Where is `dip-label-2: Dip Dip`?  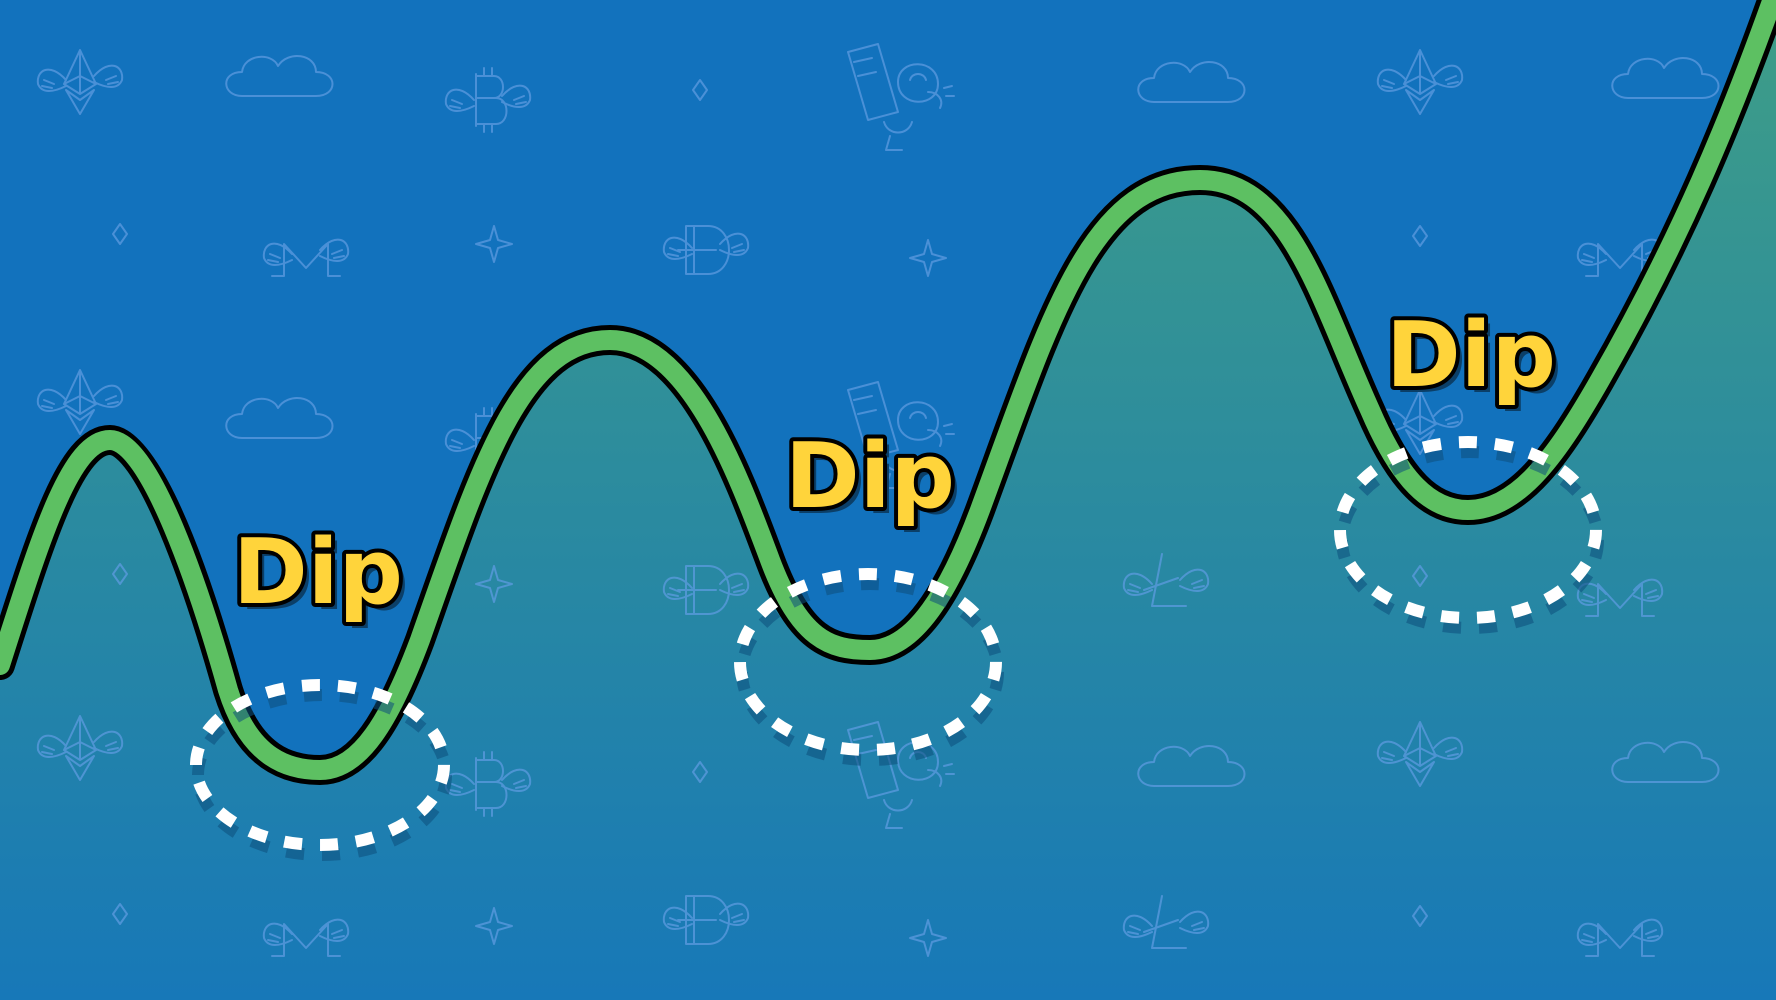 dip-label-2: Dip Dip is located at coordinates (871, 477).